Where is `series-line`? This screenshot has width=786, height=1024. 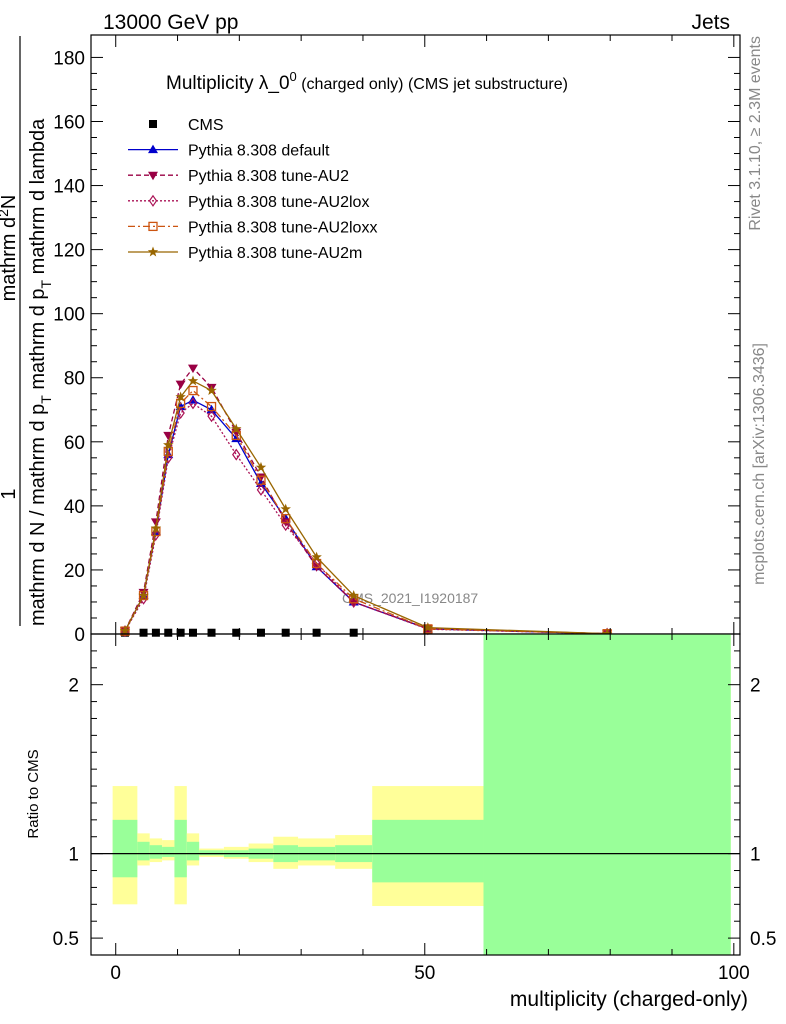 series-line is located at coordinates (366, 512).